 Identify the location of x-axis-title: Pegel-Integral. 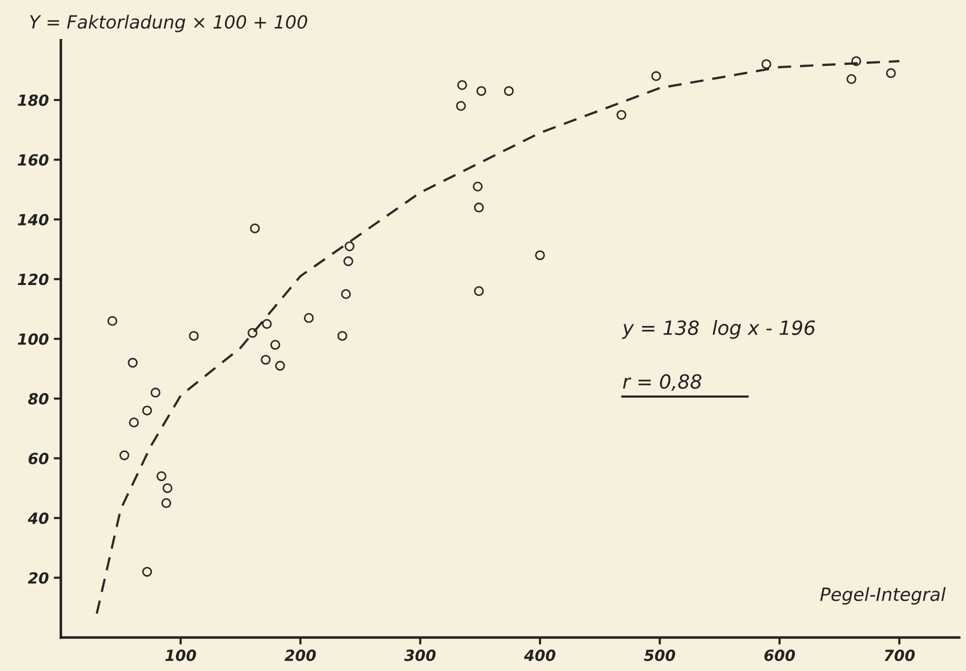
(883, 596).